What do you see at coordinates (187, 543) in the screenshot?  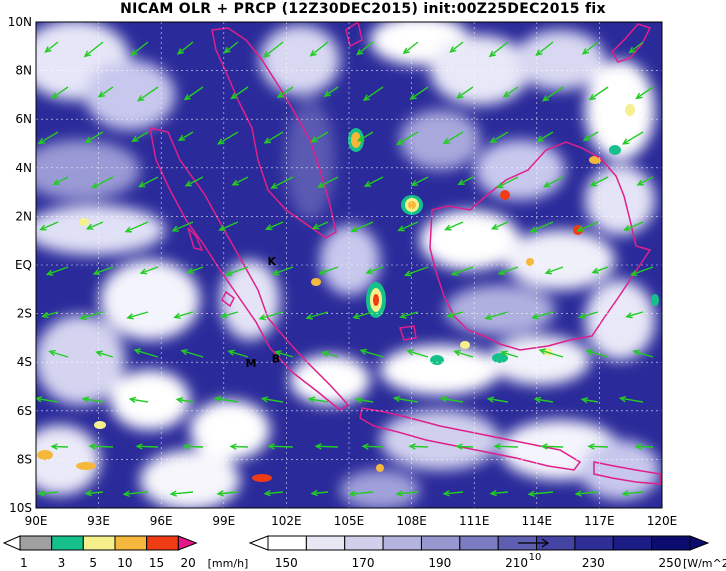 I see `precip-legend-overflow` at bounding box center [187, 543].